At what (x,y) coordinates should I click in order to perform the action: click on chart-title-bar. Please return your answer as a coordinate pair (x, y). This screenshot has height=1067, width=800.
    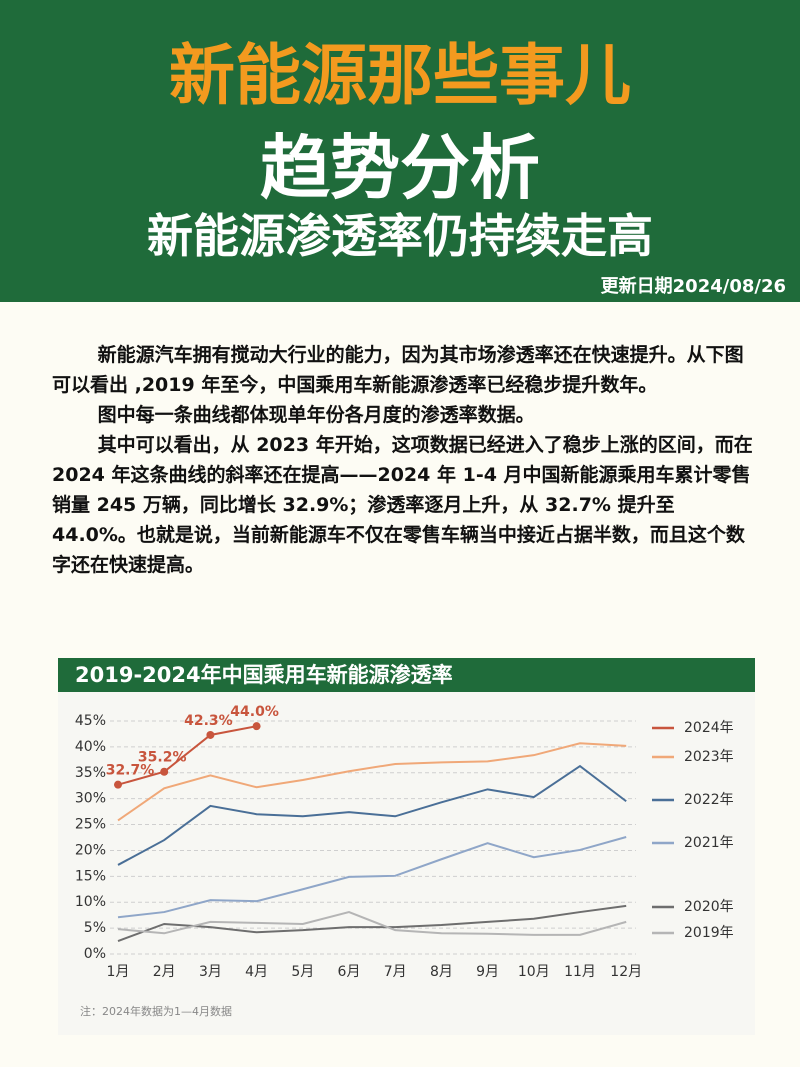
    Looking at the image, I should click on (406, 675).